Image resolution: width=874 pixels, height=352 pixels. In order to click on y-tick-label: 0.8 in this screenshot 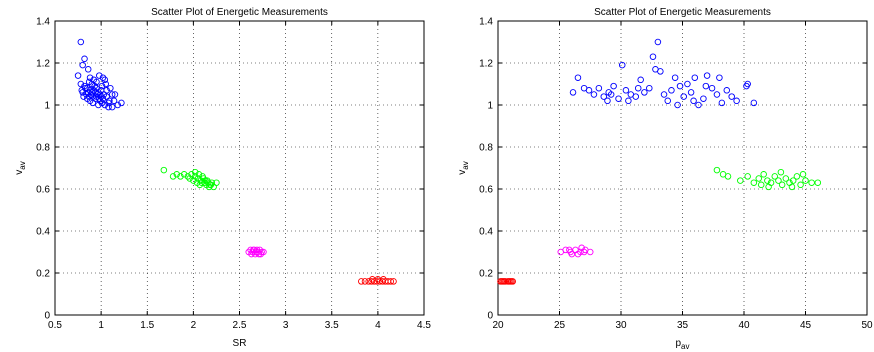, I will do `click(486, 148)`.